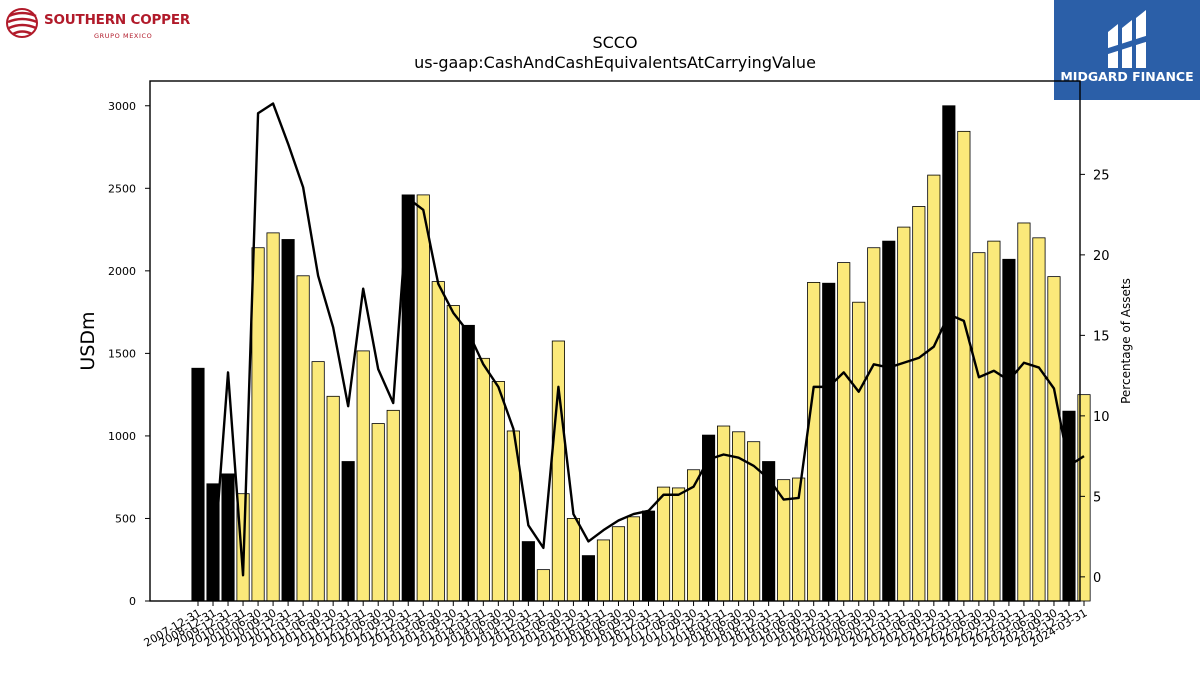 Image resolution: width=1200 pixels, height=675 pixels. I want to click on y-tick-label: 1000, so click(122, 436).